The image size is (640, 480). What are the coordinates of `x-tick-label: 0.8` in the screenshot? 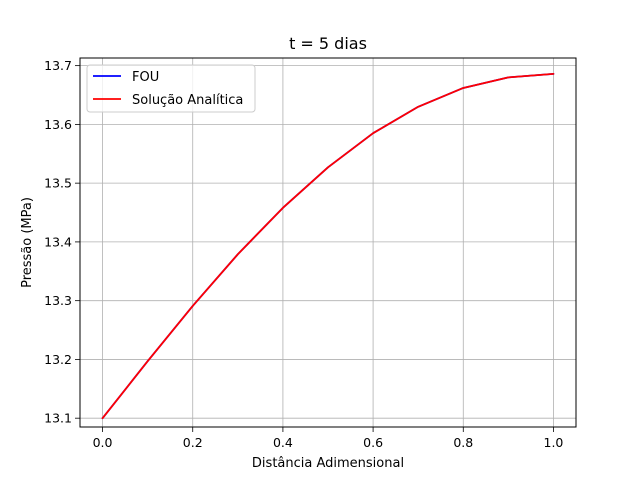 It's located at (463, 442).